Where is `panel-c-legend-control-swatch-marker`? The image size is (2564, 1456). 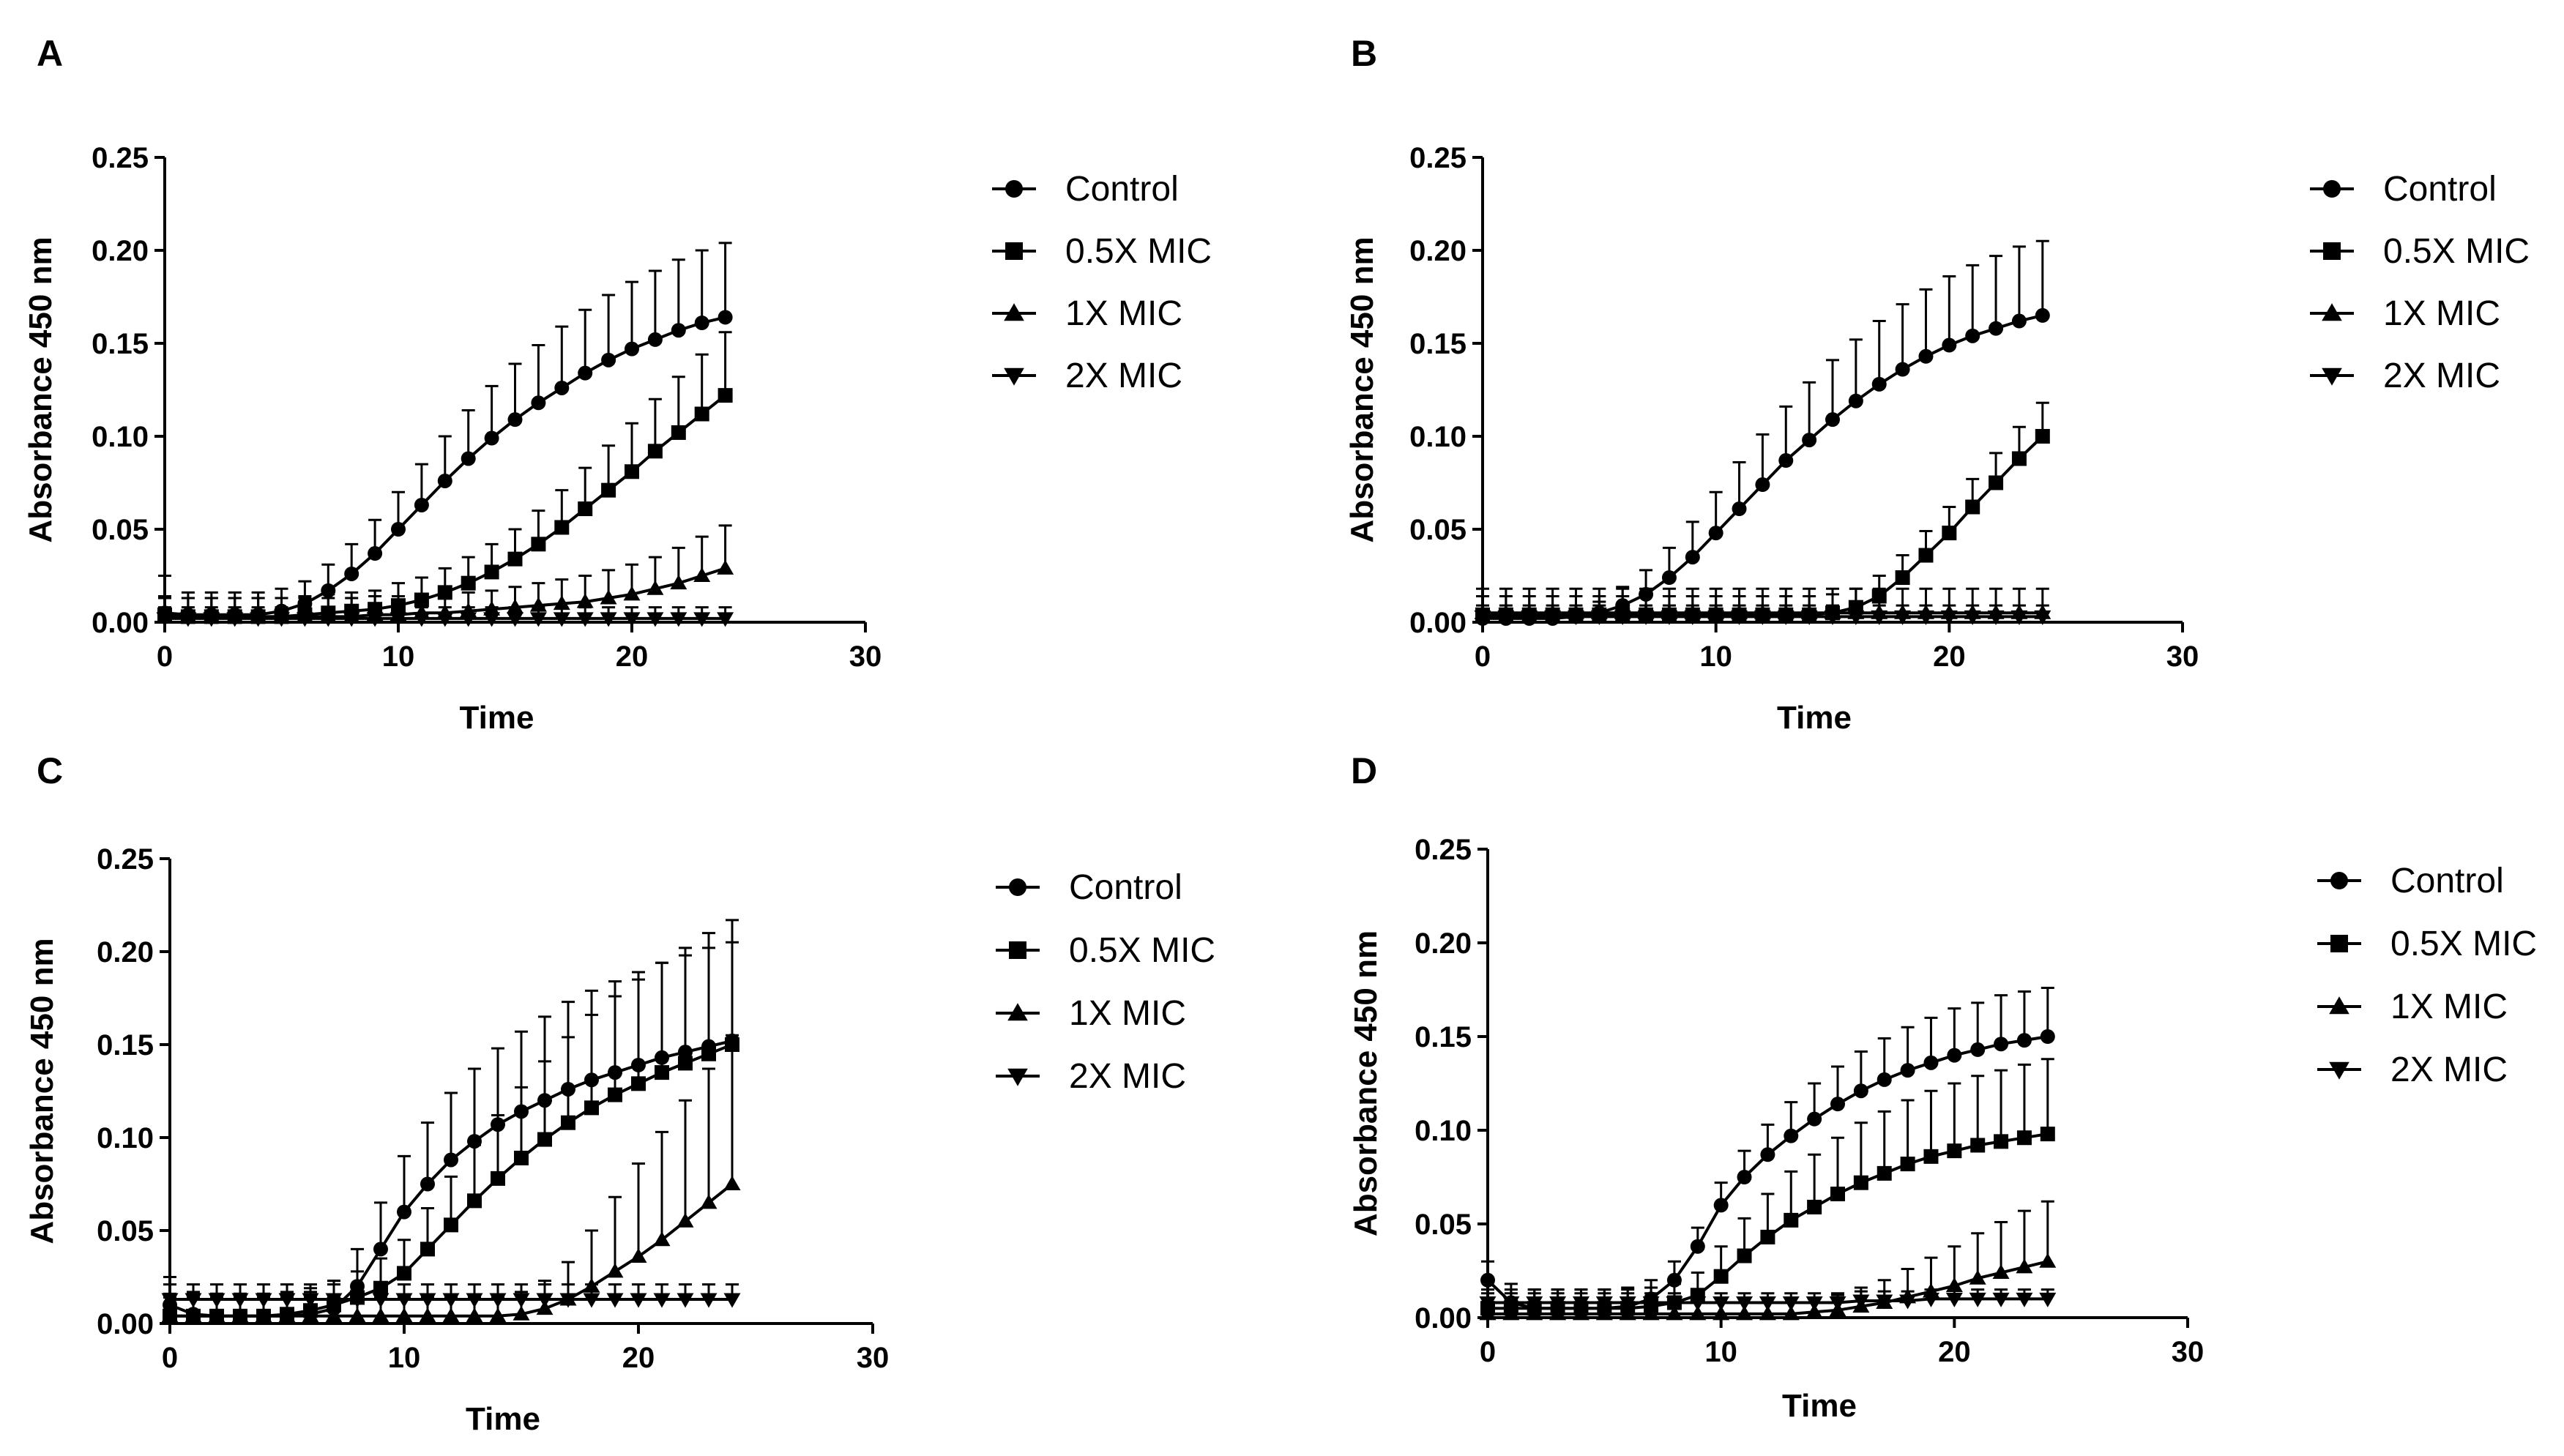
panel-c-legend-control-swatch-marker is located at coordinates (1017, 887).